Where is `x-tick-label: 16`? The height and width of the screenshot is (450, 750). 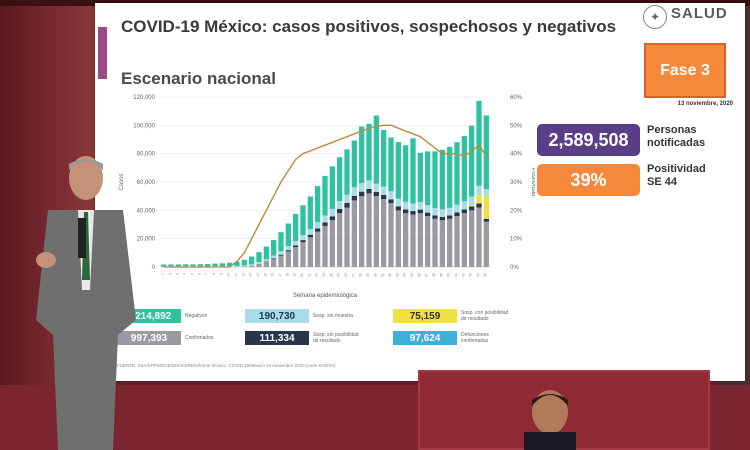
x-tick-label: 16 is located at coordinates (273, 275).